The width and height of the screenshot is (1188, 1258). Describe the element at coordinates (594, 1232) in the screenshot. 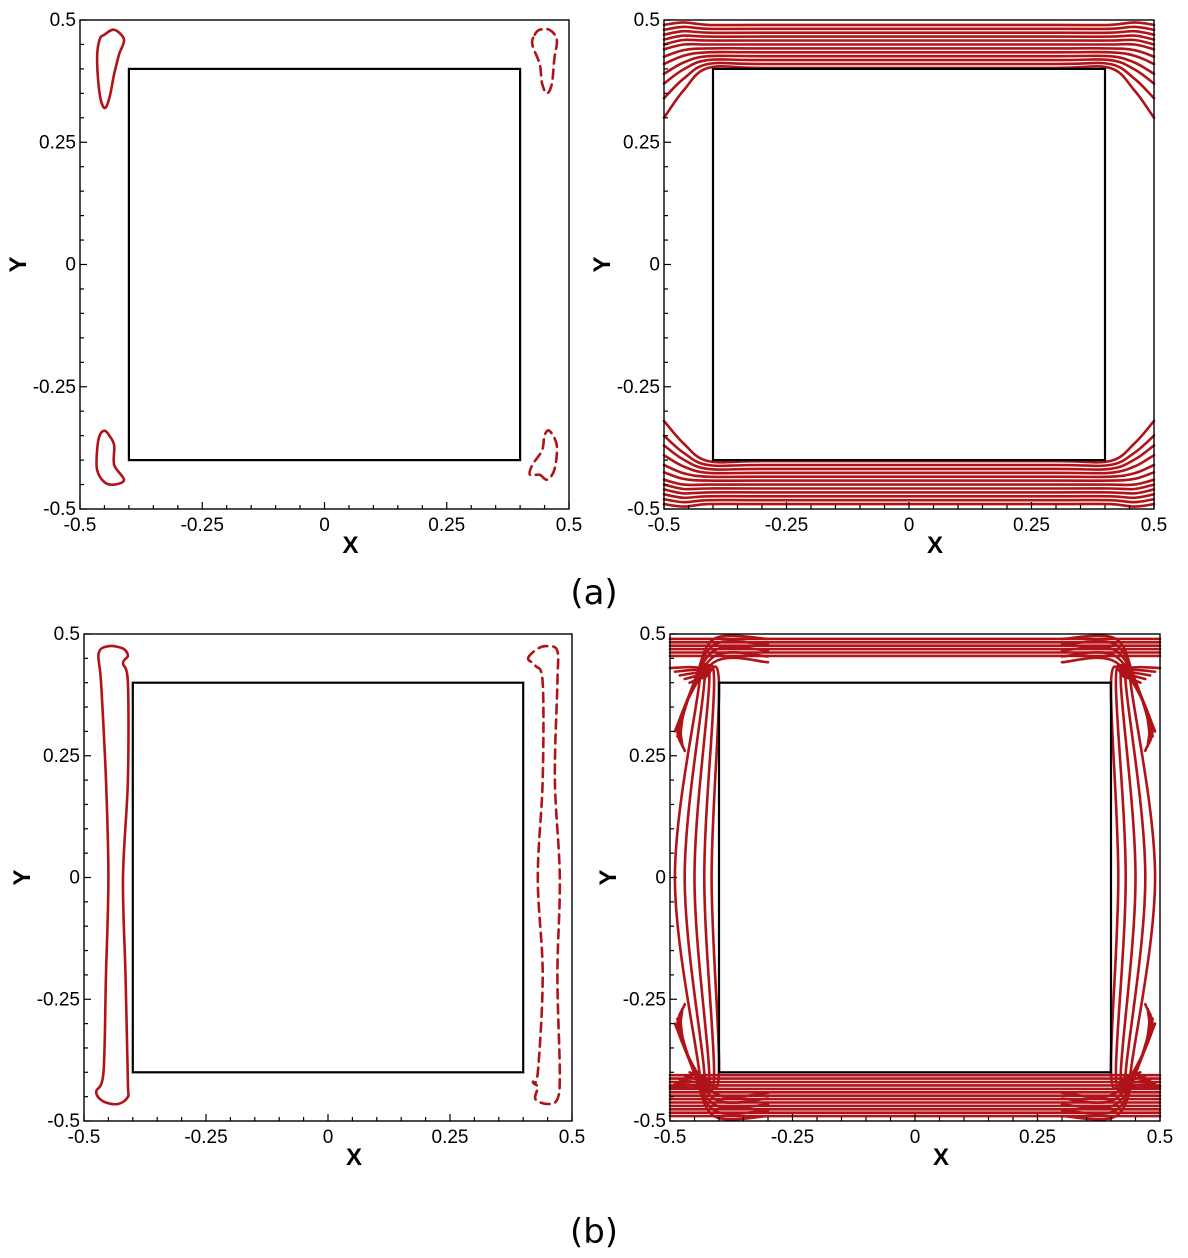

I see `caption-b: (b)` at that location.